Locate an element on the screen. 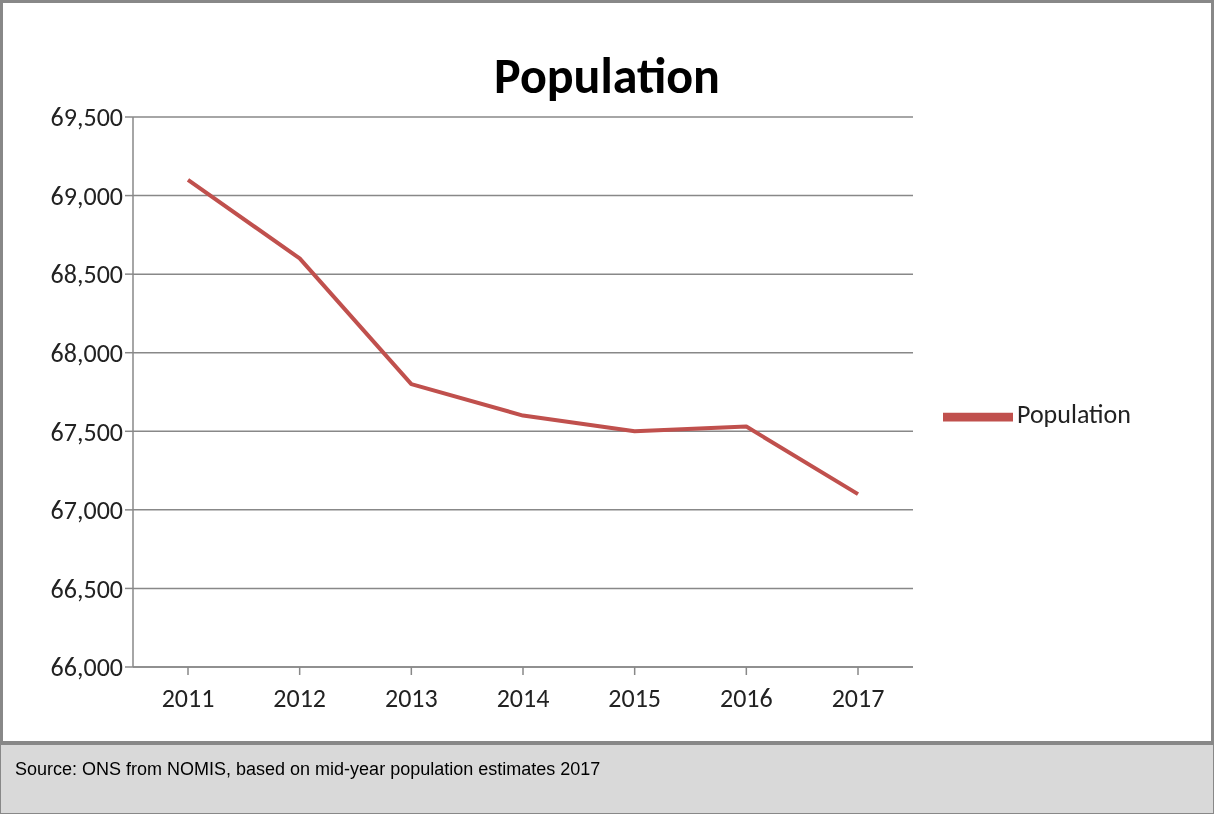  source-note: Source: ONS from NOMIS, based on mid-year population estimates 2017 is located at coordinates (308, 769).